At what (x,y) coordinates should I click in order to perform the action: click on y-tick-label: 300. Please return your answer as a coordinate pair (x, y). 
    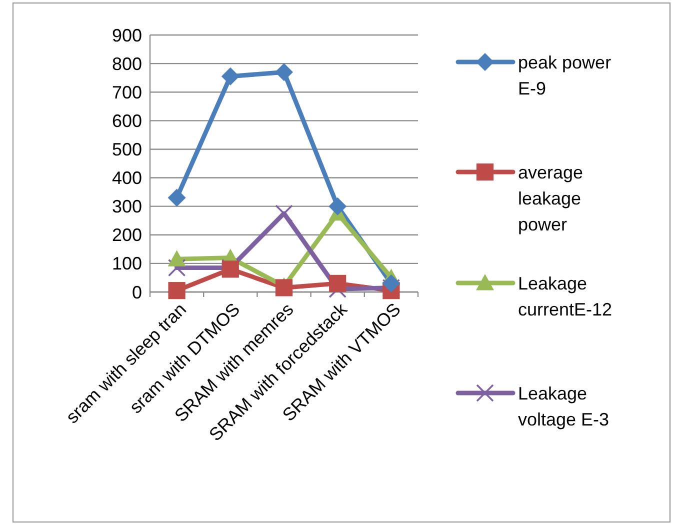
    Looking at the image, I should click on (127, 206).